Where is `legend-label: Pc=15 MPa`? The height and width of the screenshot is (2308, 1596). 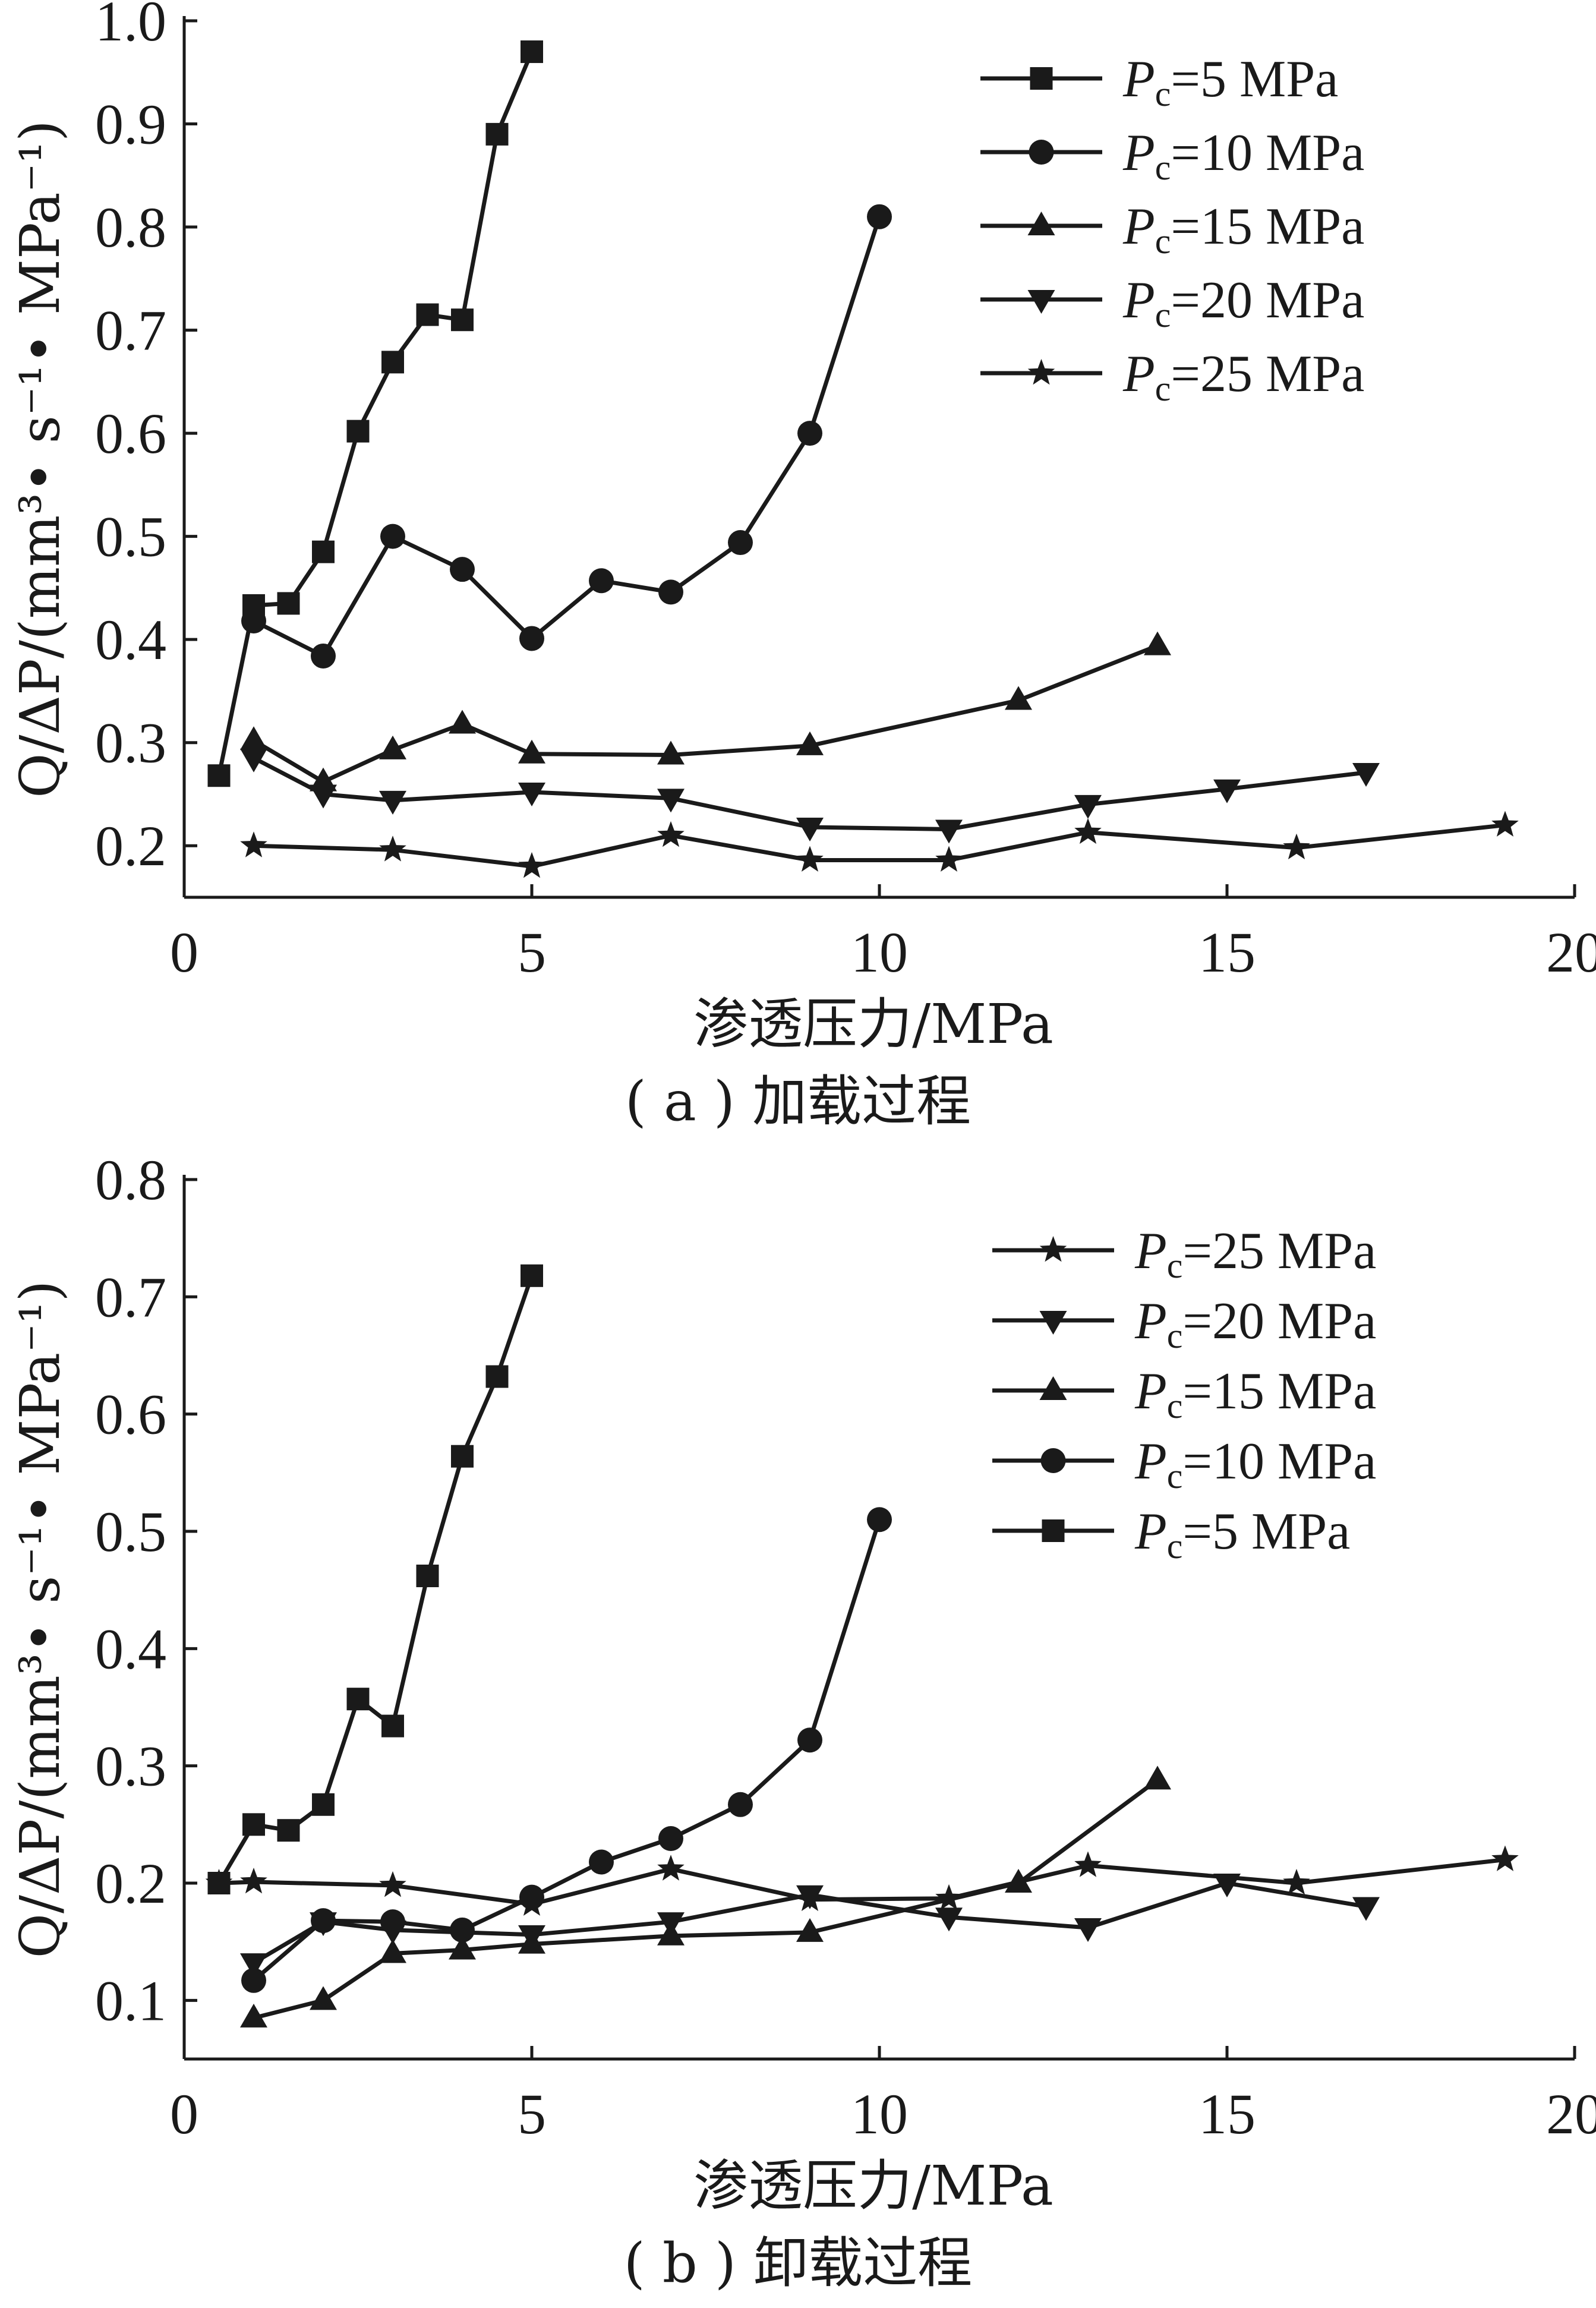 legend-label: Pc=15 MPa is located at coordinates (1243, 230).